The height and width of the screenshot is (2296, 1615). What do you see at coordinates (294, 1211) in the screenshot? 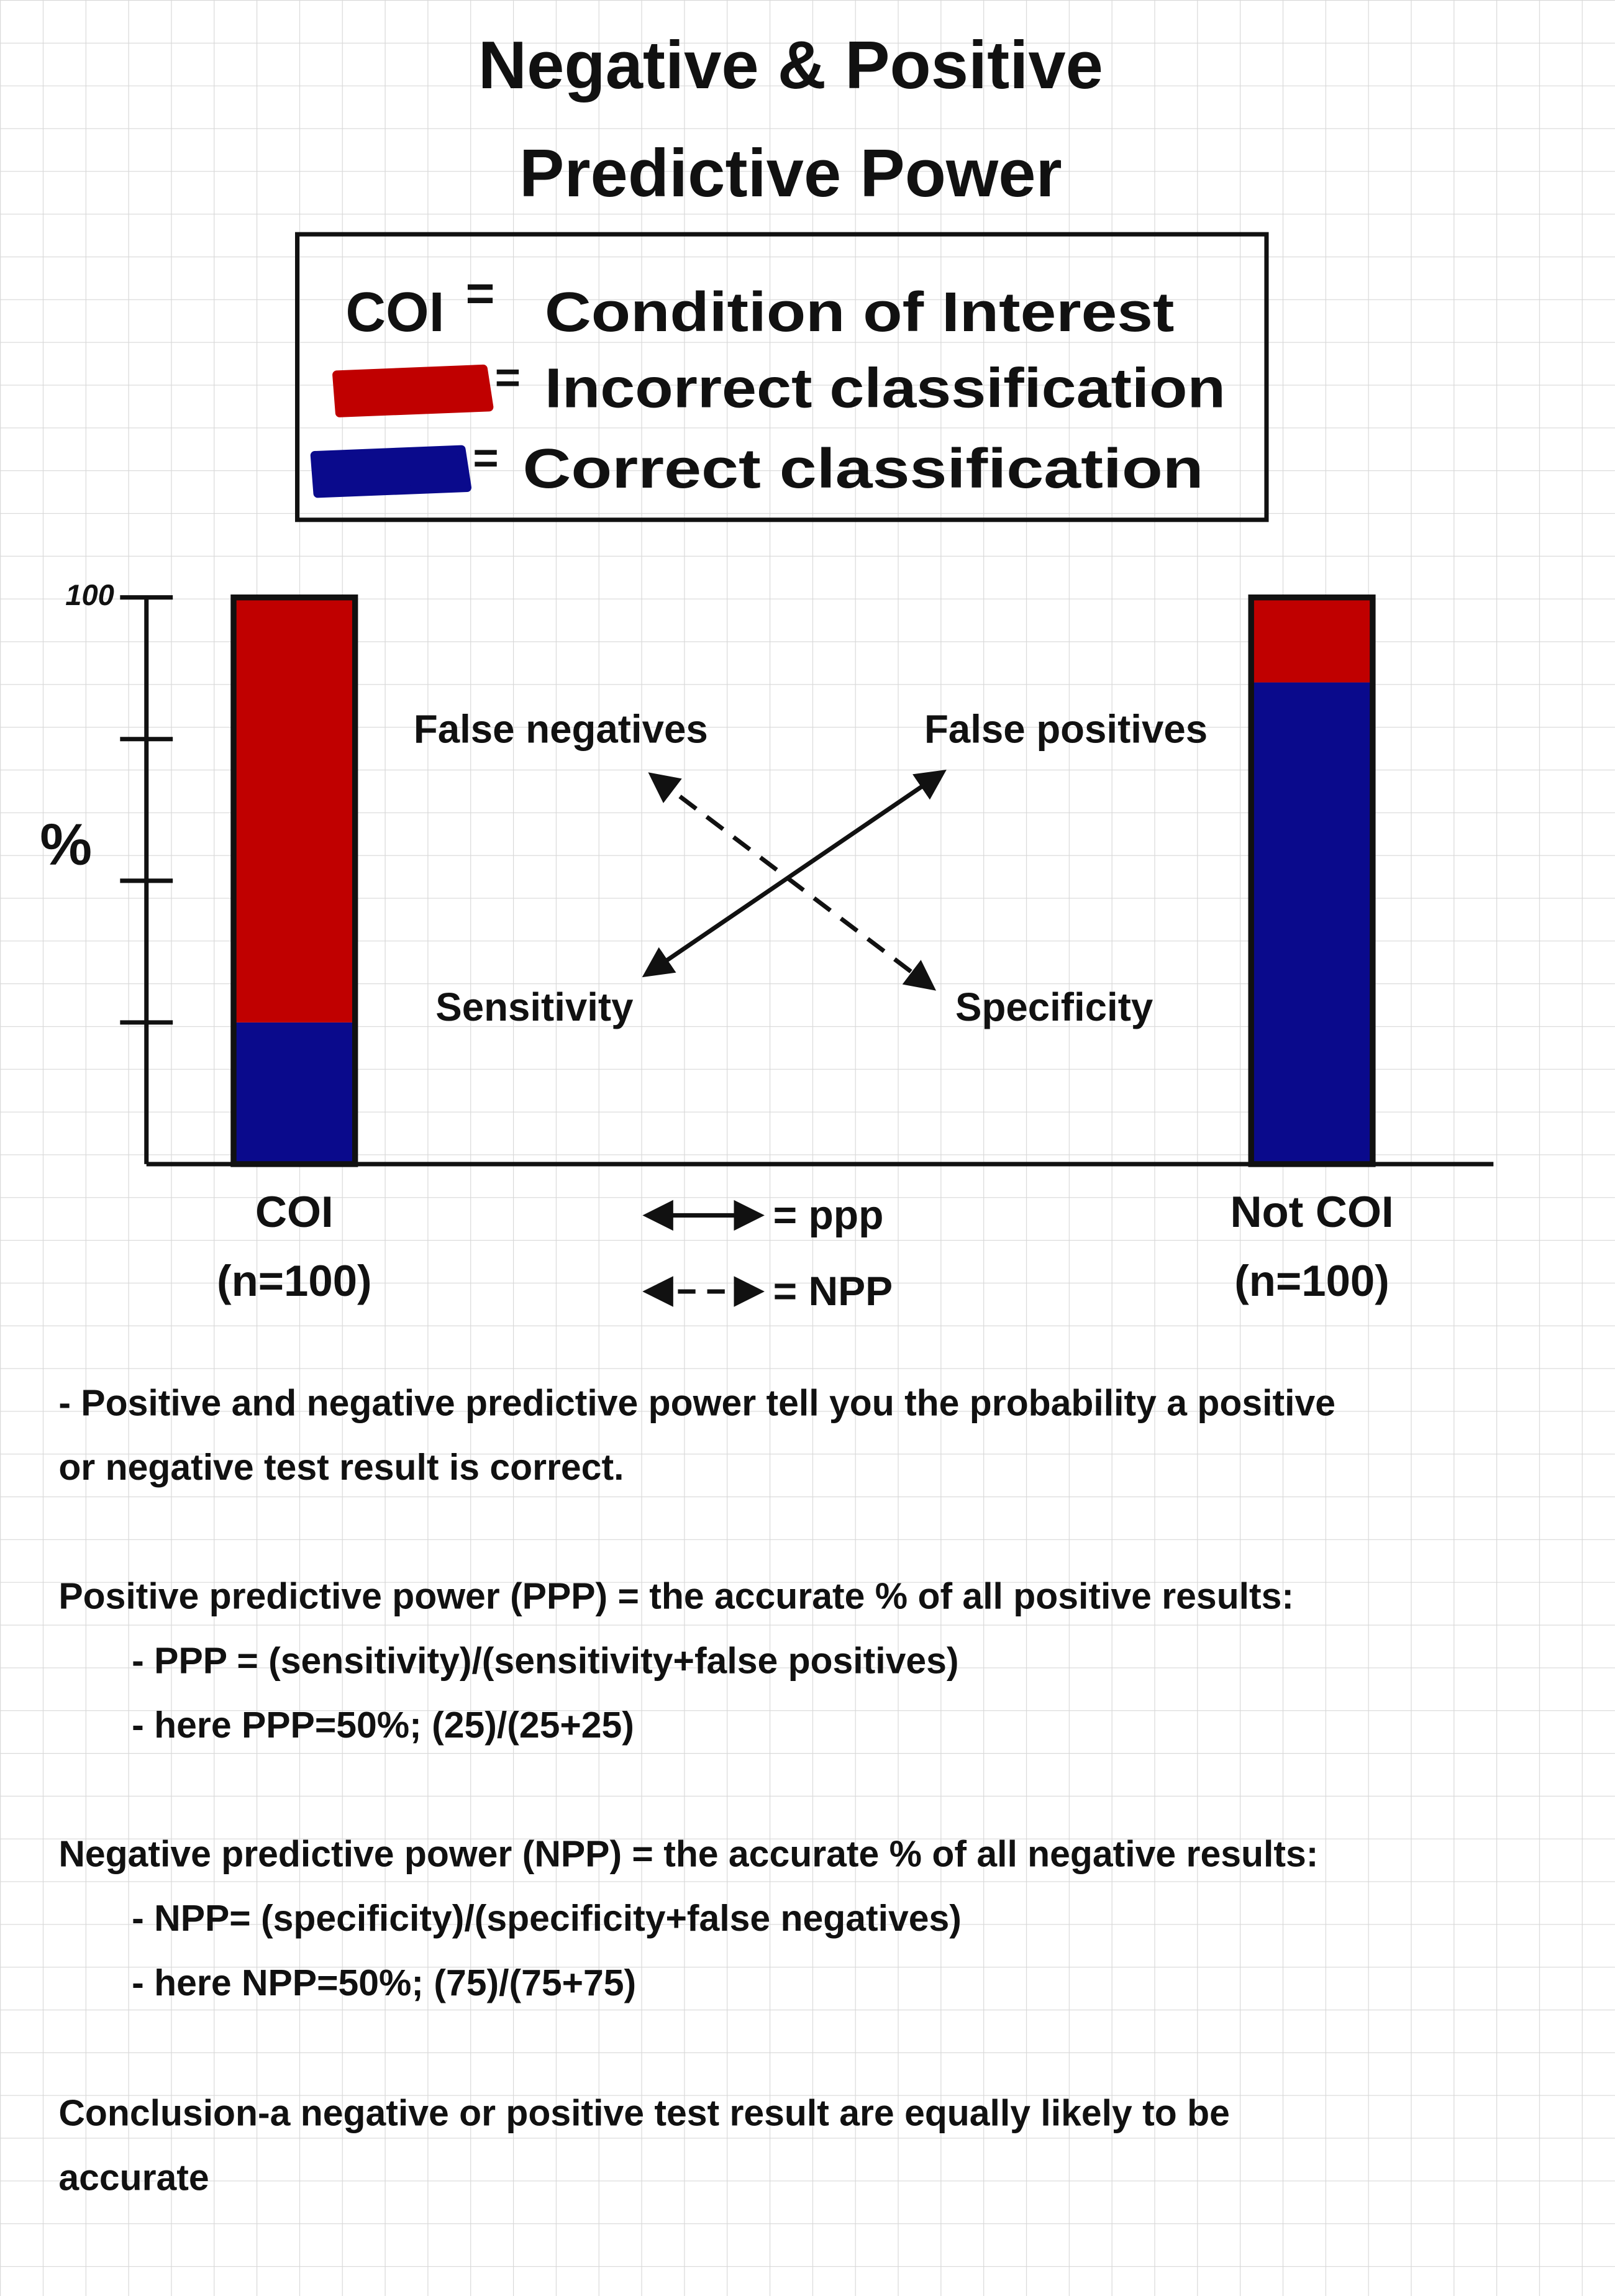
I see `x-tick-label: COI` at bounding box center [294, 1211].